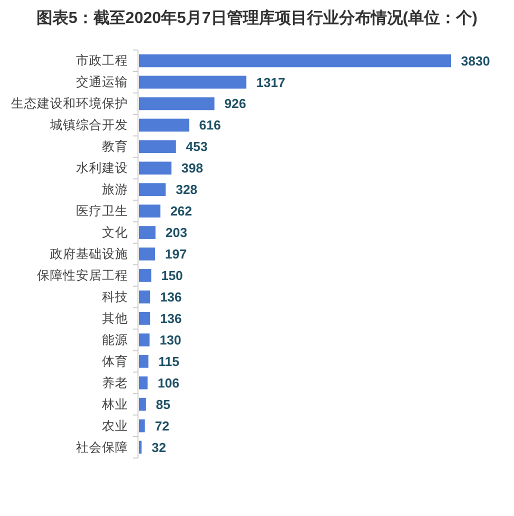  Describe the element at coordinates (177, 232) in the screenshot. I see `data-label: 203` at that location.